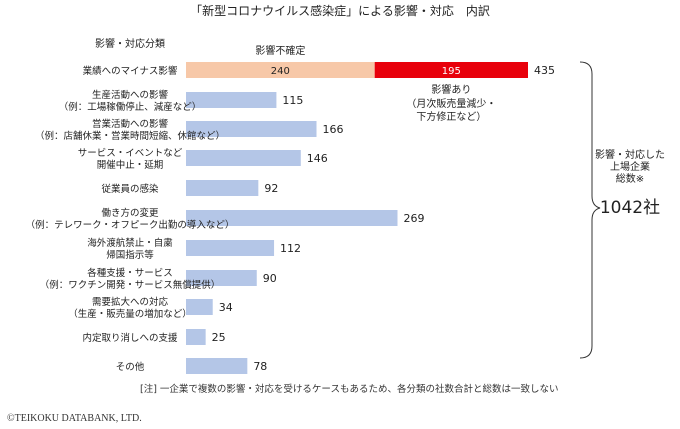 Image resolution: width=680 pixels, height=429 pixels. What do you see at coordinates (451, 103) in the screenshot?
I see `segment-sublabel: （月次販売量減少・` at bounding box center [451, 103].